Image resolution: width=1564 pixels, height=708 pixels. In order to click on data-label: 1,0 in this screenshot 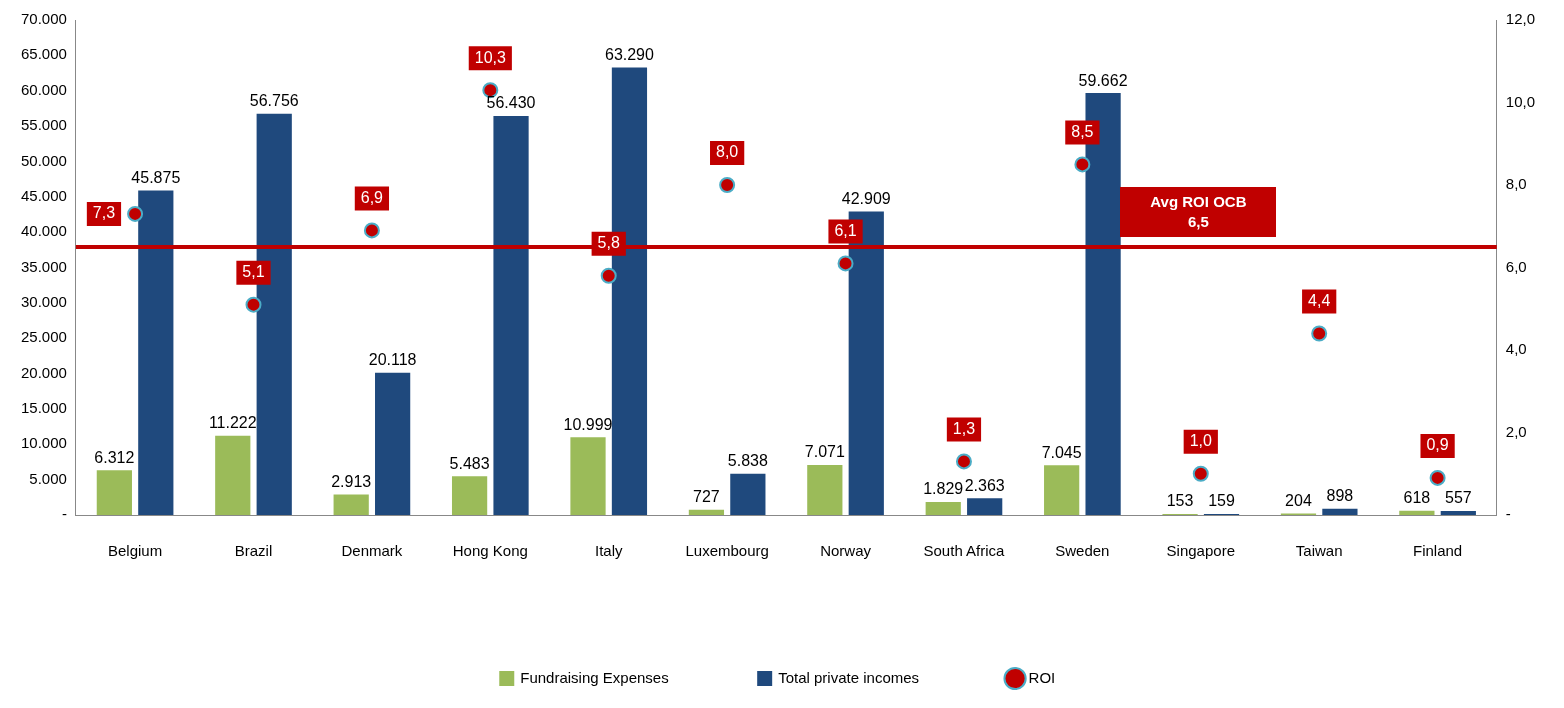, I will do `click(1200, 441)`.